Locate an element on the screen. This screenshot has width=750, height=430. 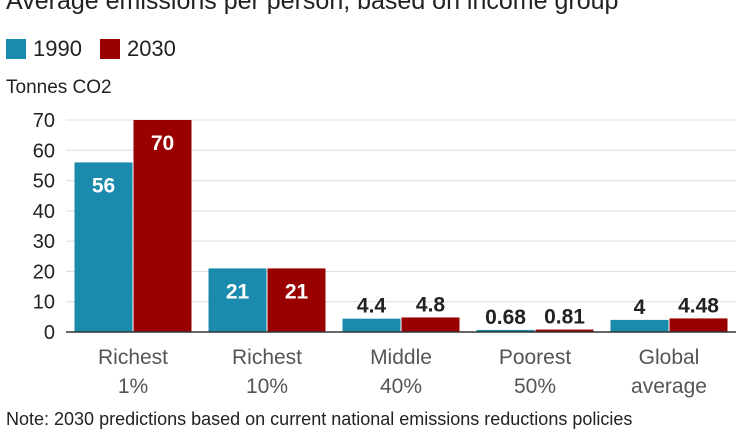
data-label: 0.81 is located at coordinates (564, 317).